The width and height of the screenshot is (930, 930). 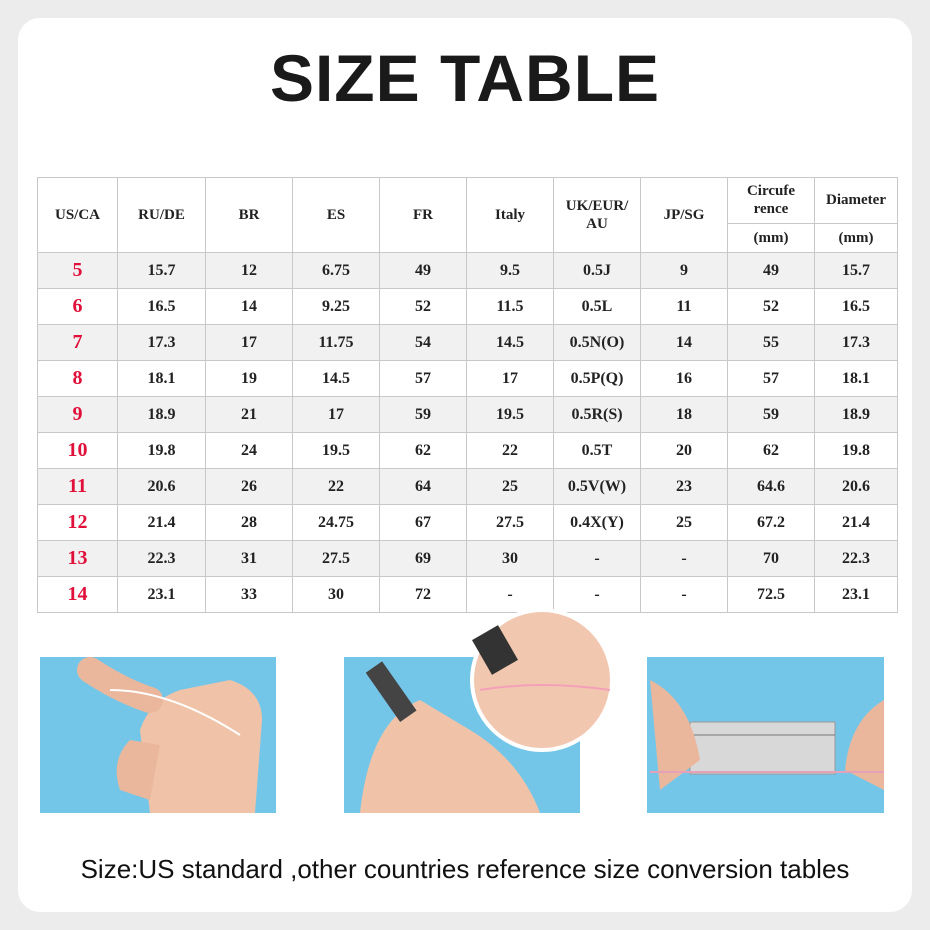 What do you see at coordinates (249, 378) in the screenshot?
I see `cell: 19` at bounding box center [249, 378].